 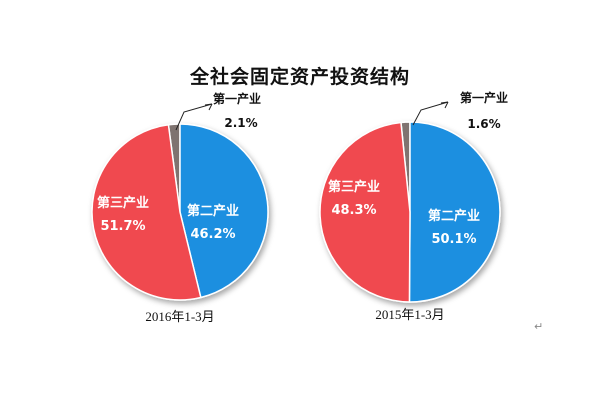 I want to click on slice-label-value-2016-1: 46.2%, so click(x=212, y=234).